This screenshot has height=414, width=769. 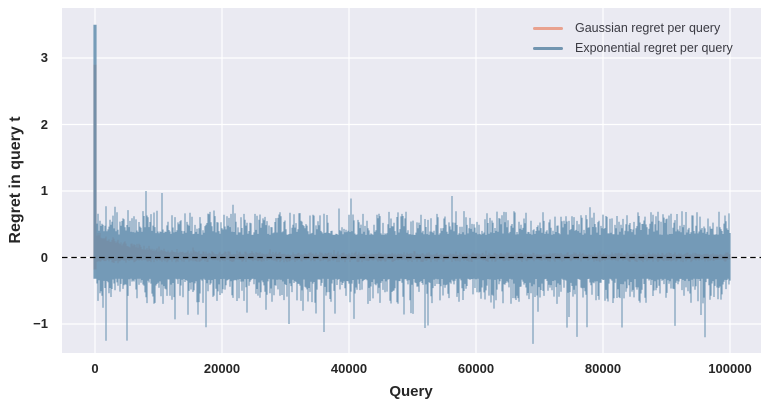 I want to click on y-tick-label: 3, so click(x=44, y=57).